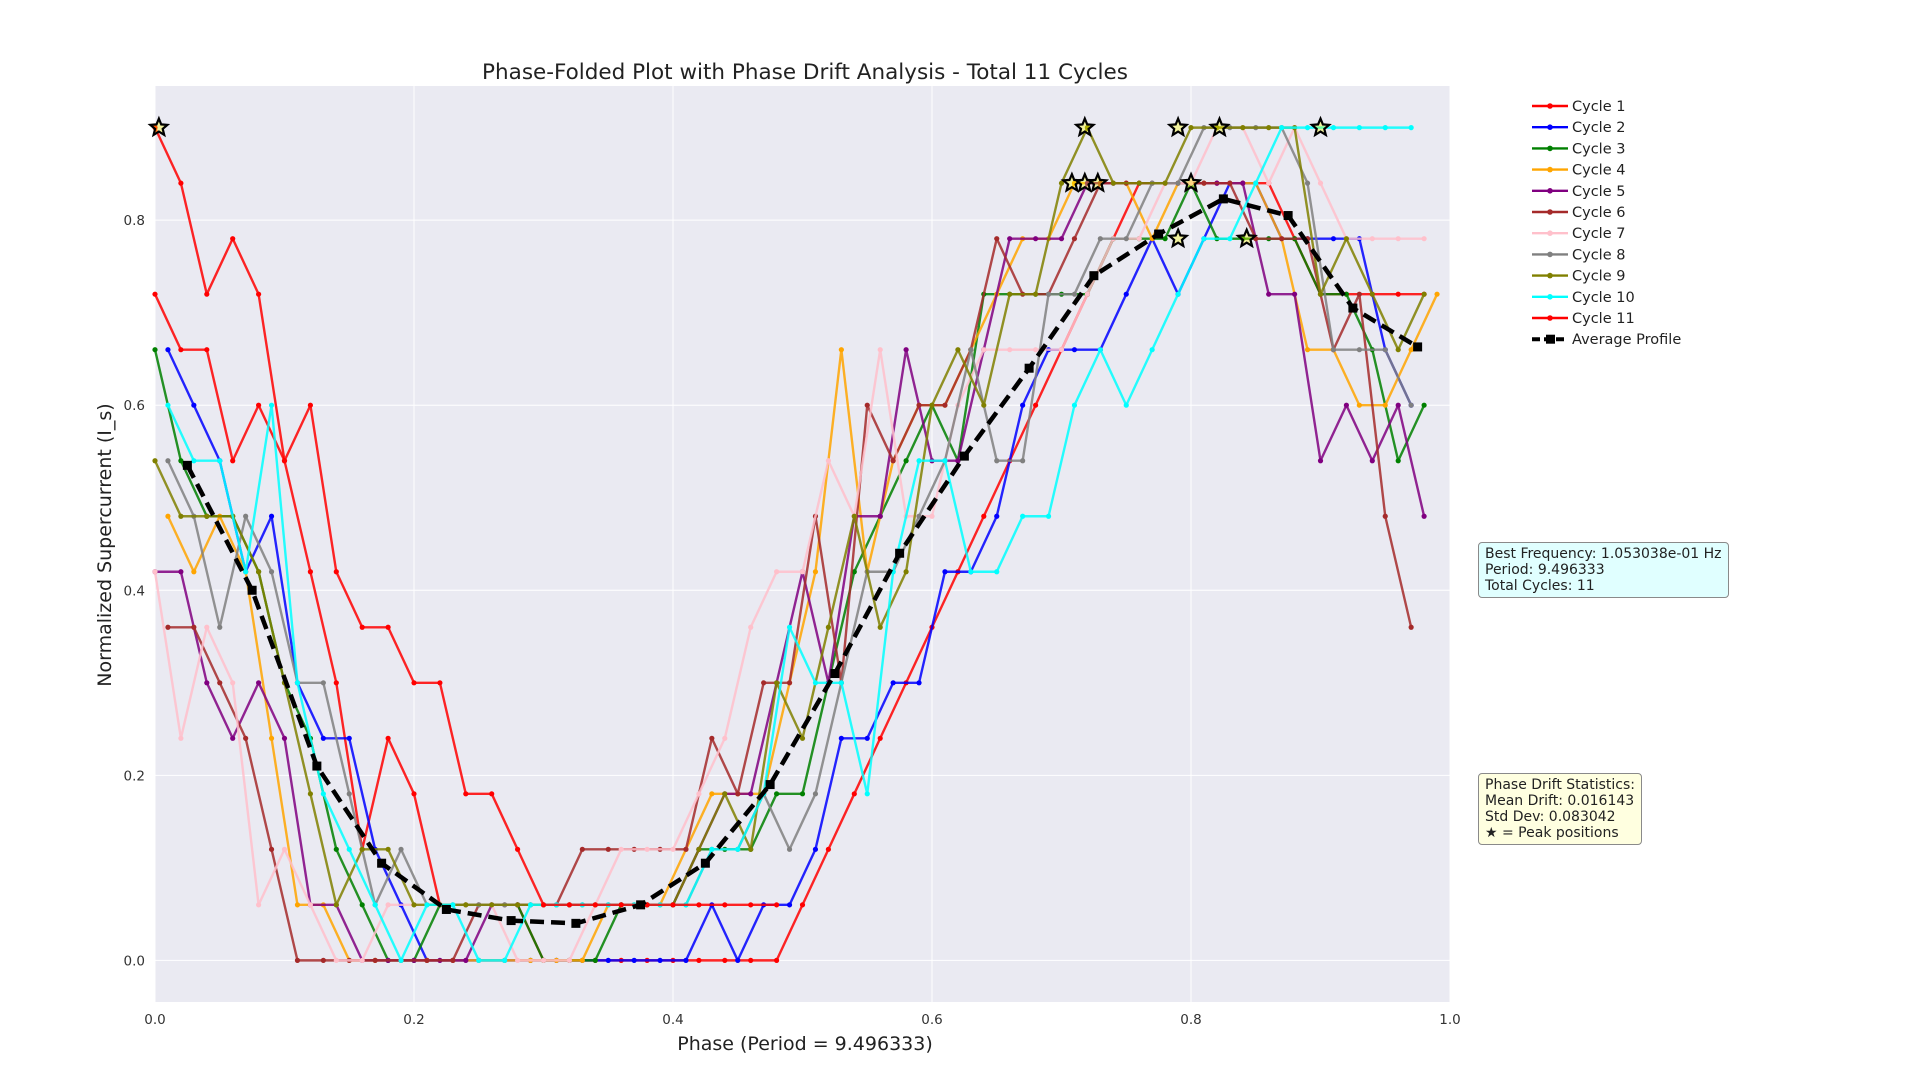  Describe the element at coordinates (1598, 213) in the screenshot. I see `legend-label: Cycle 6` at that location.